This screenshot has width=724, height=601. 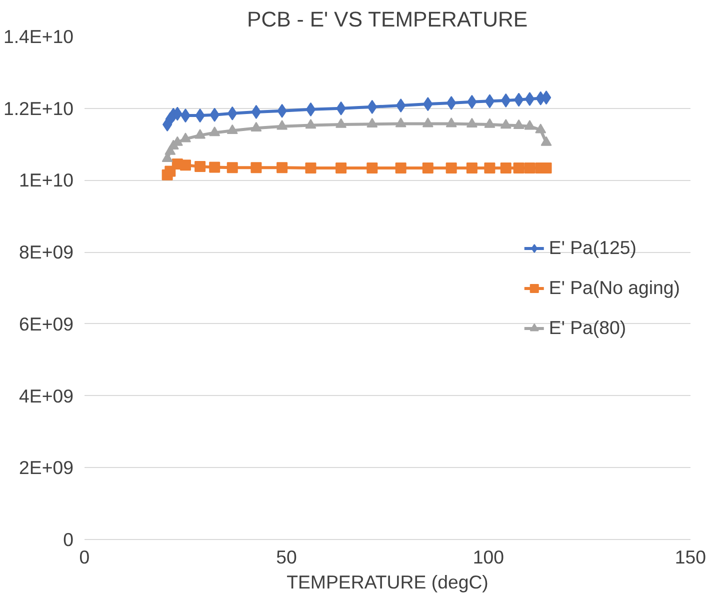 What do you see at coordinates (46, 395) in the screenshot?
I see `y-tick-label: 4E+09` at bounding box center [46, 395].